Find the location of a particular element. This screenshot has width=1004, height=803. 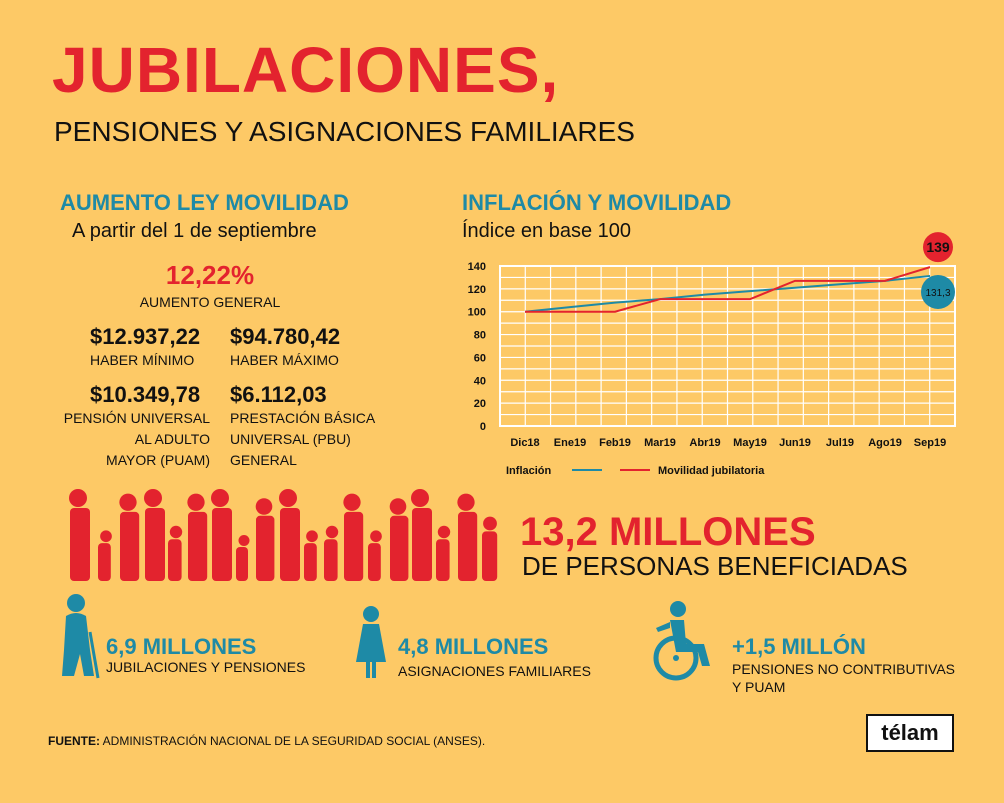

y-tick-label: 120 is located at coordinates (477, 290).